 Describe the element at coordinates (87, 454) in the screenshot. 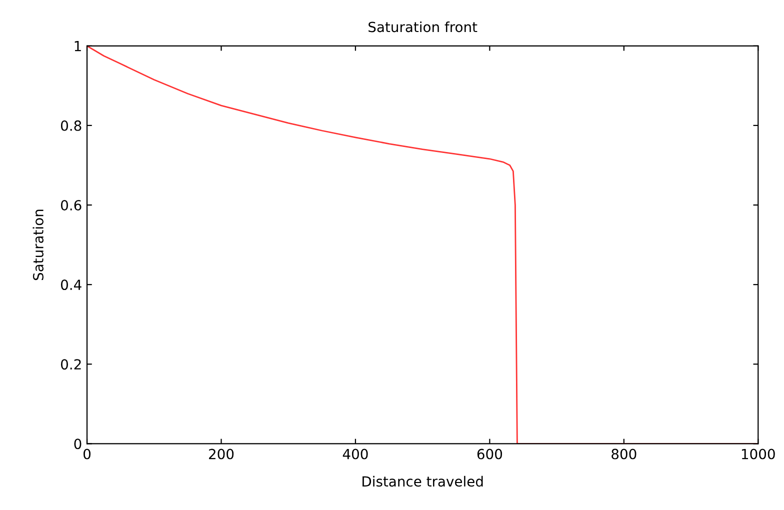

I see `x-tick-label: 0` at that location.